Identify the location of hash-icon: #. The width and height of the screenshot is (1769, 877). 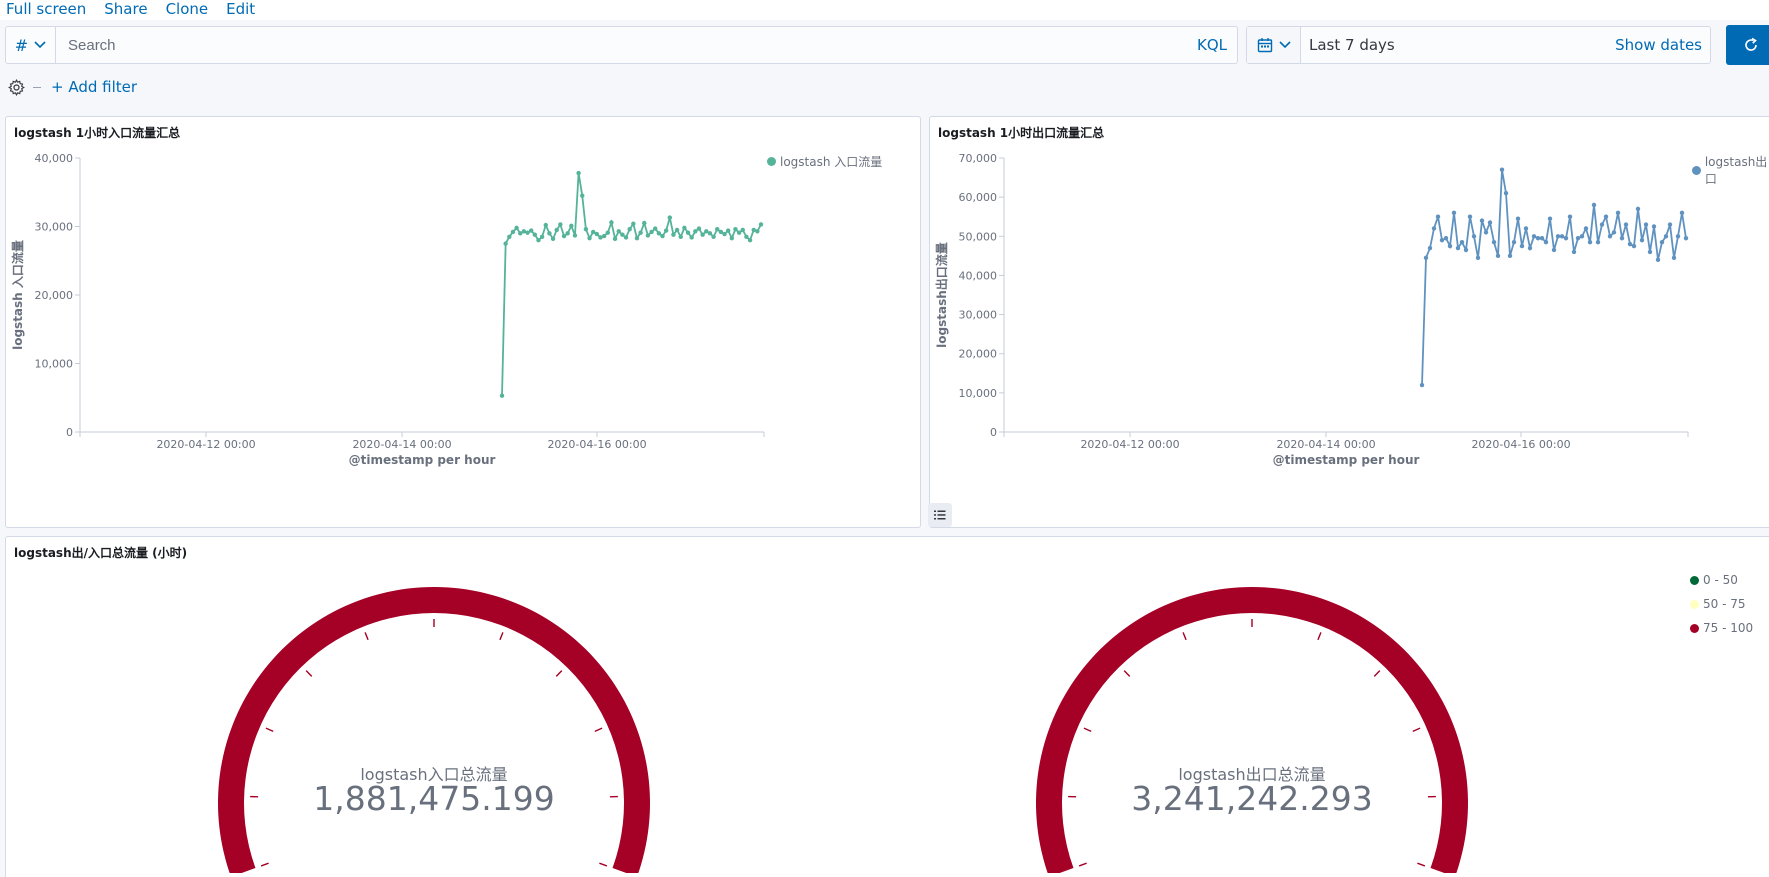
(21, 45).